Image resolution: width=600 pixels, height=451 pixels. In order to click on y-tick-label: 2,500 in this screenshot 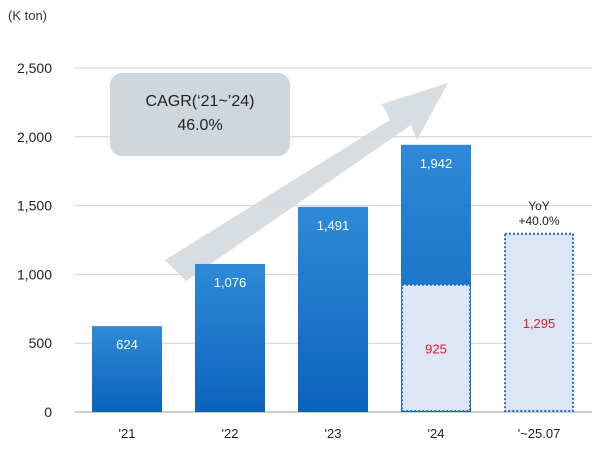, I will do `click(34, 68)`.